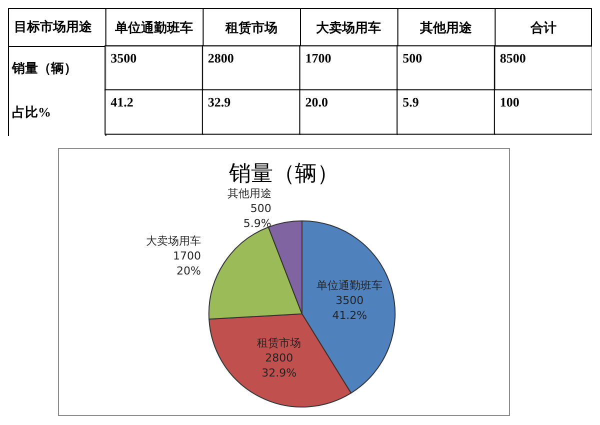  Describe the element at coordinates (249, 193) in the screenshot. I see `slice-label: 其他用途` at that location.